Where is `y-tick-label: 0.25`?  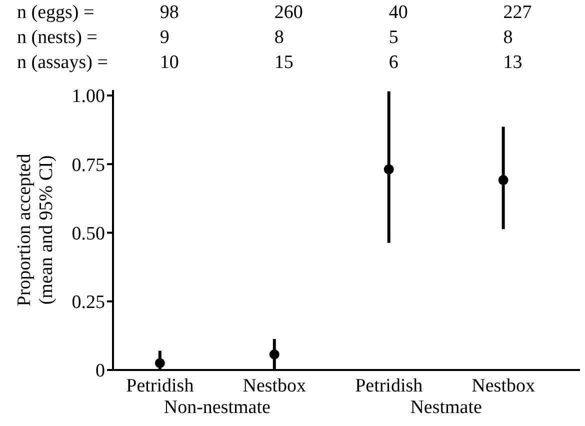
y-tick-label: 0.25 is located at coordinates (88, 303).